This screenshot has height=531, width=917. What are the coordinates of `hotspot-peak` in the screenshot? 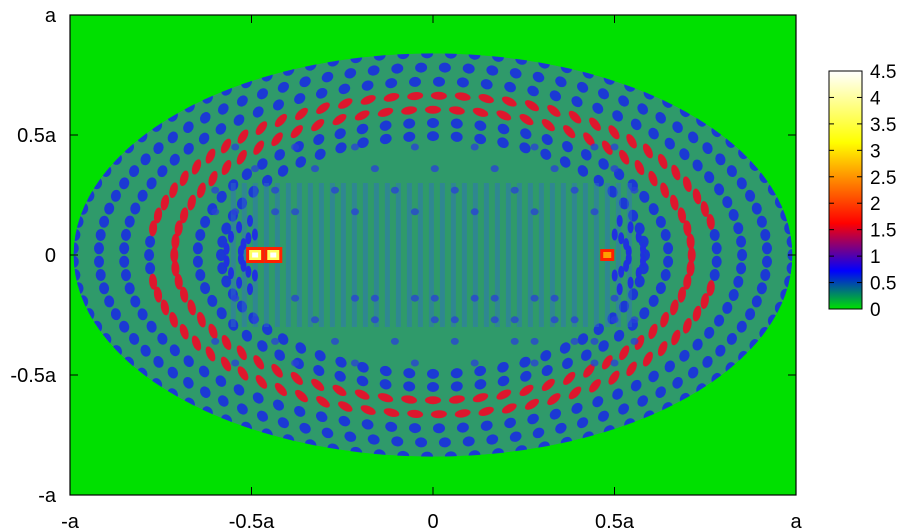 It's located at (273, 255).